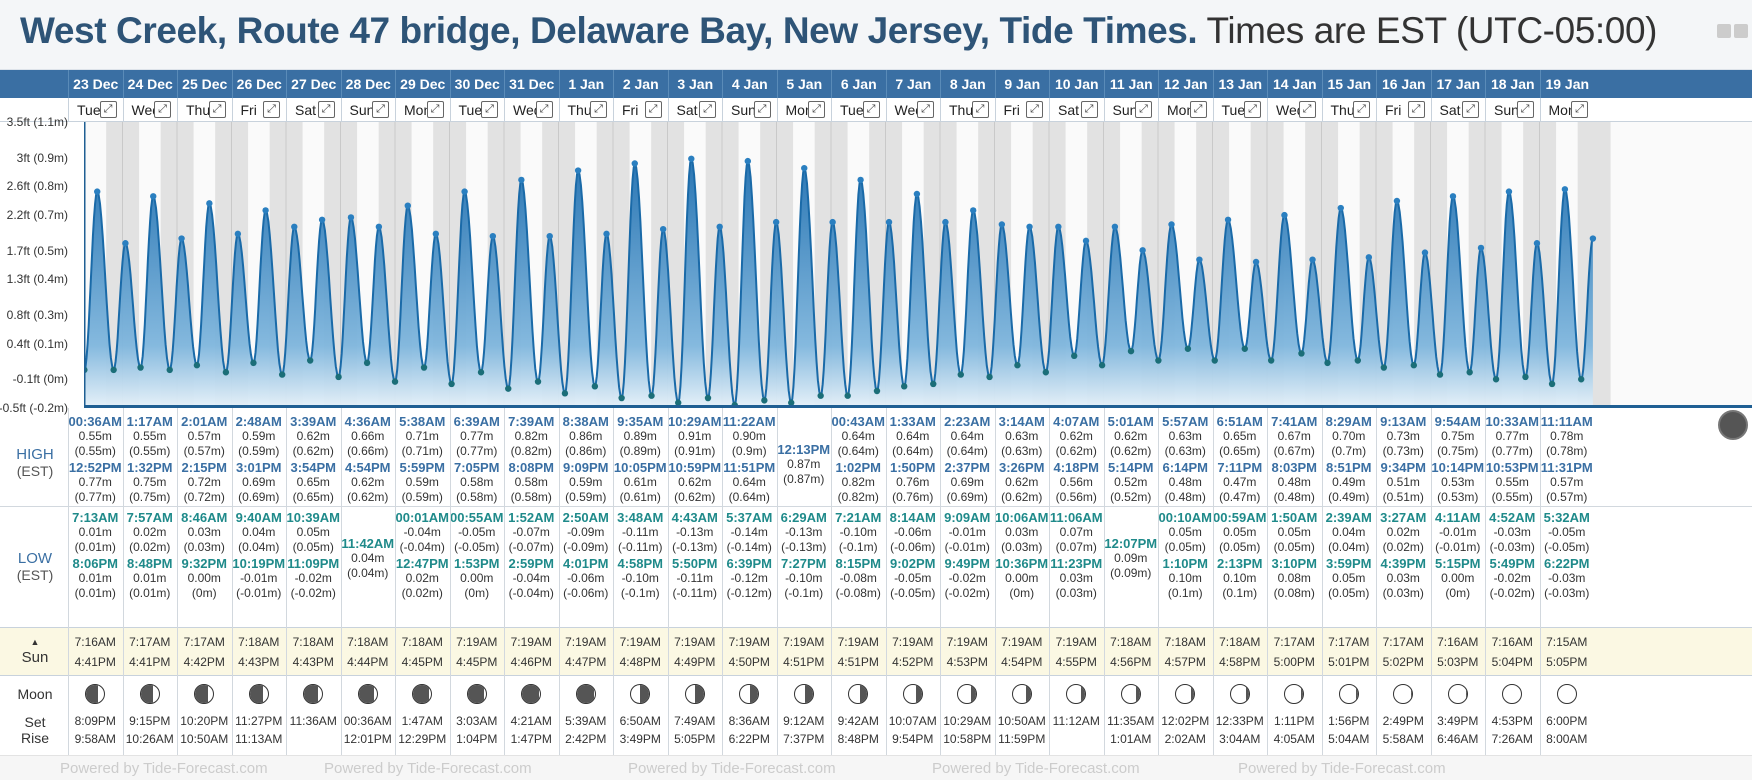 The image size is (1752, 780). What do you see at coordinates (967, 451) in the screenshot?
I see `high-height-metric: (0.64m)` at bounding box center [967, 451].